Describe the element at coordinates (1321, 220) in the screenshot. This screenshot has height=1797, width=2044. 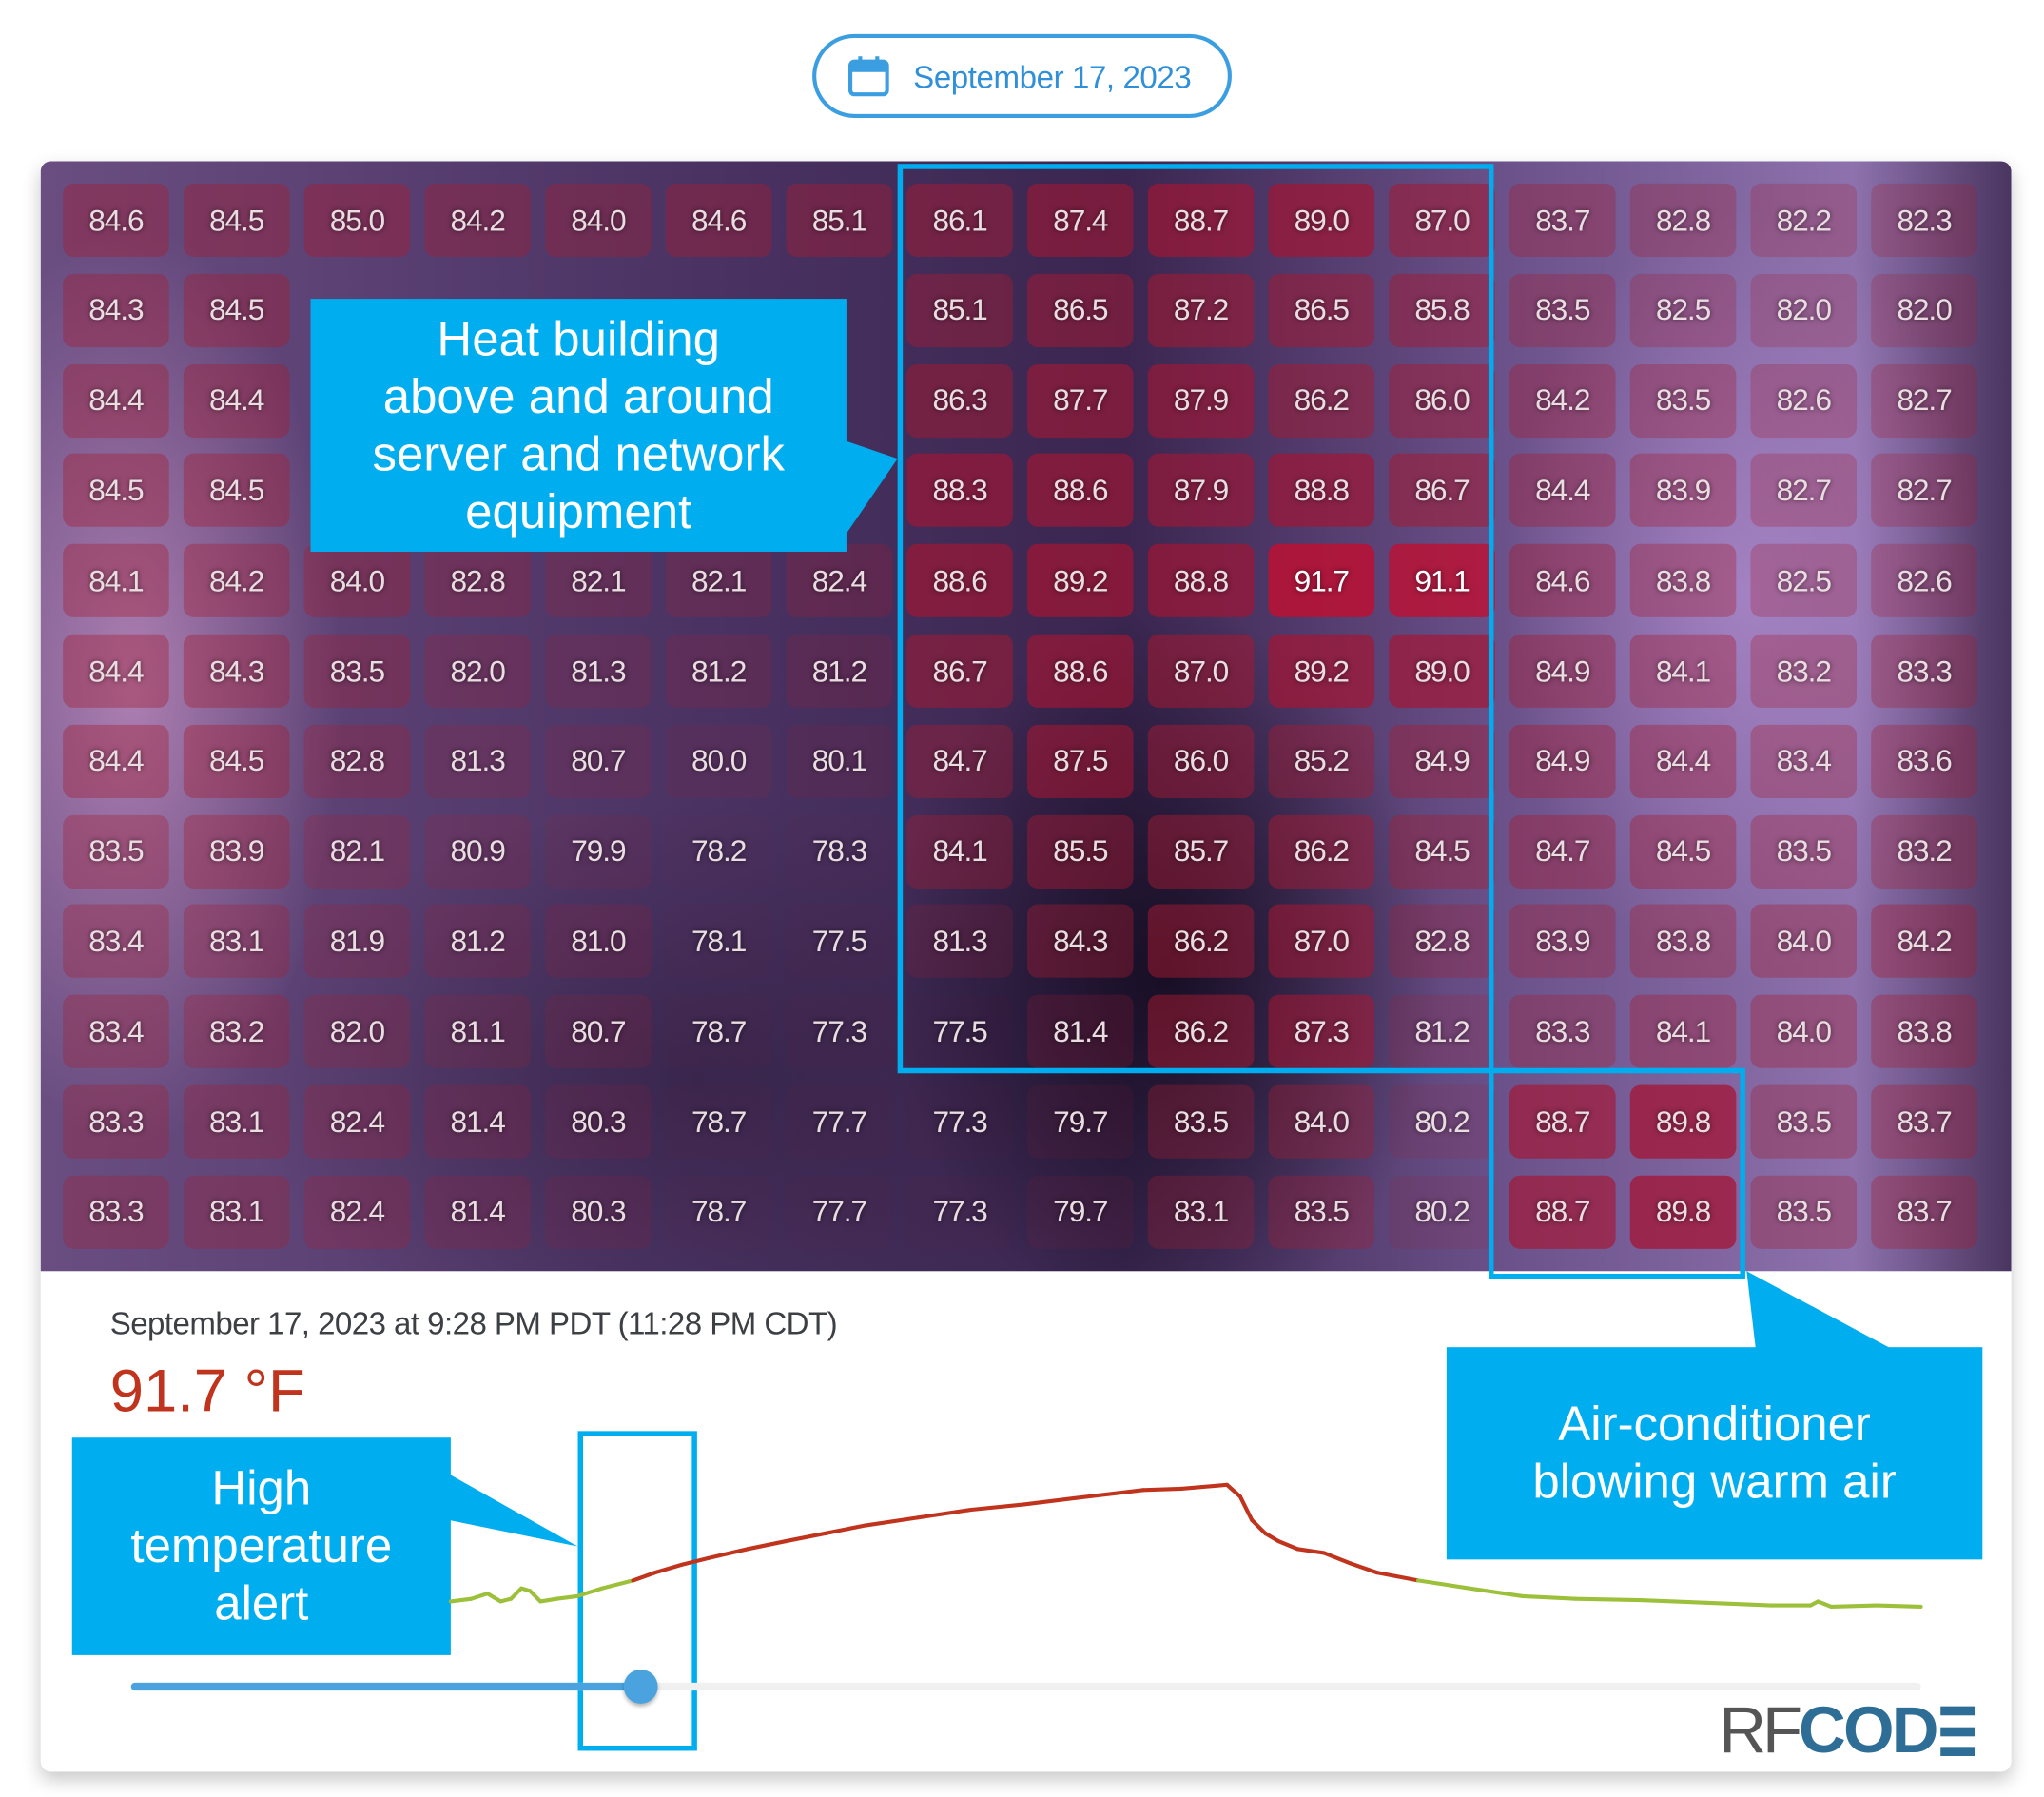
I see `temperature-cell: 89.0` at that location.